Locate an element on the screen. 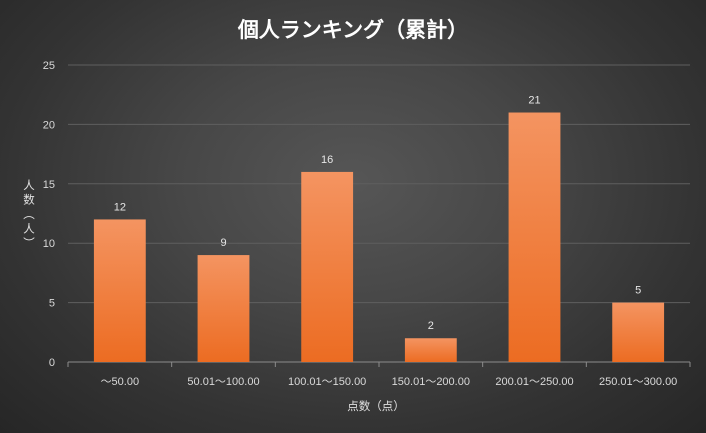 This screenshot has width=706, height=433. data-label: 12 is located at coordinates (120, 207).